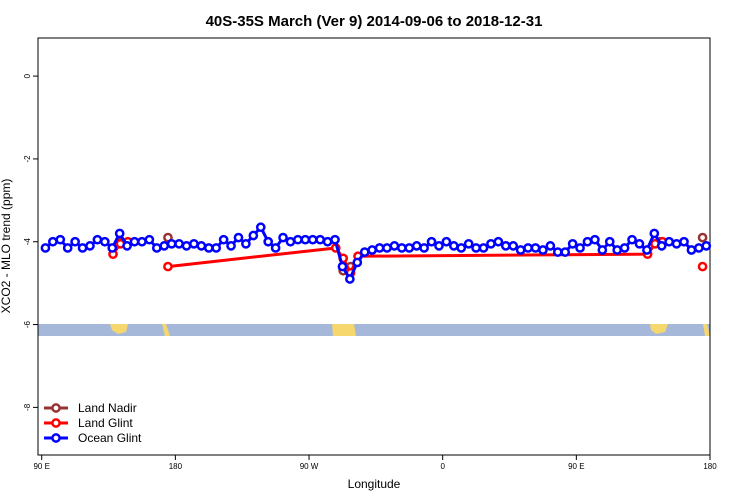 The width and height of the screenshot is (750, 500). I want to click on y-tick-label: -8, so click(27, 407).